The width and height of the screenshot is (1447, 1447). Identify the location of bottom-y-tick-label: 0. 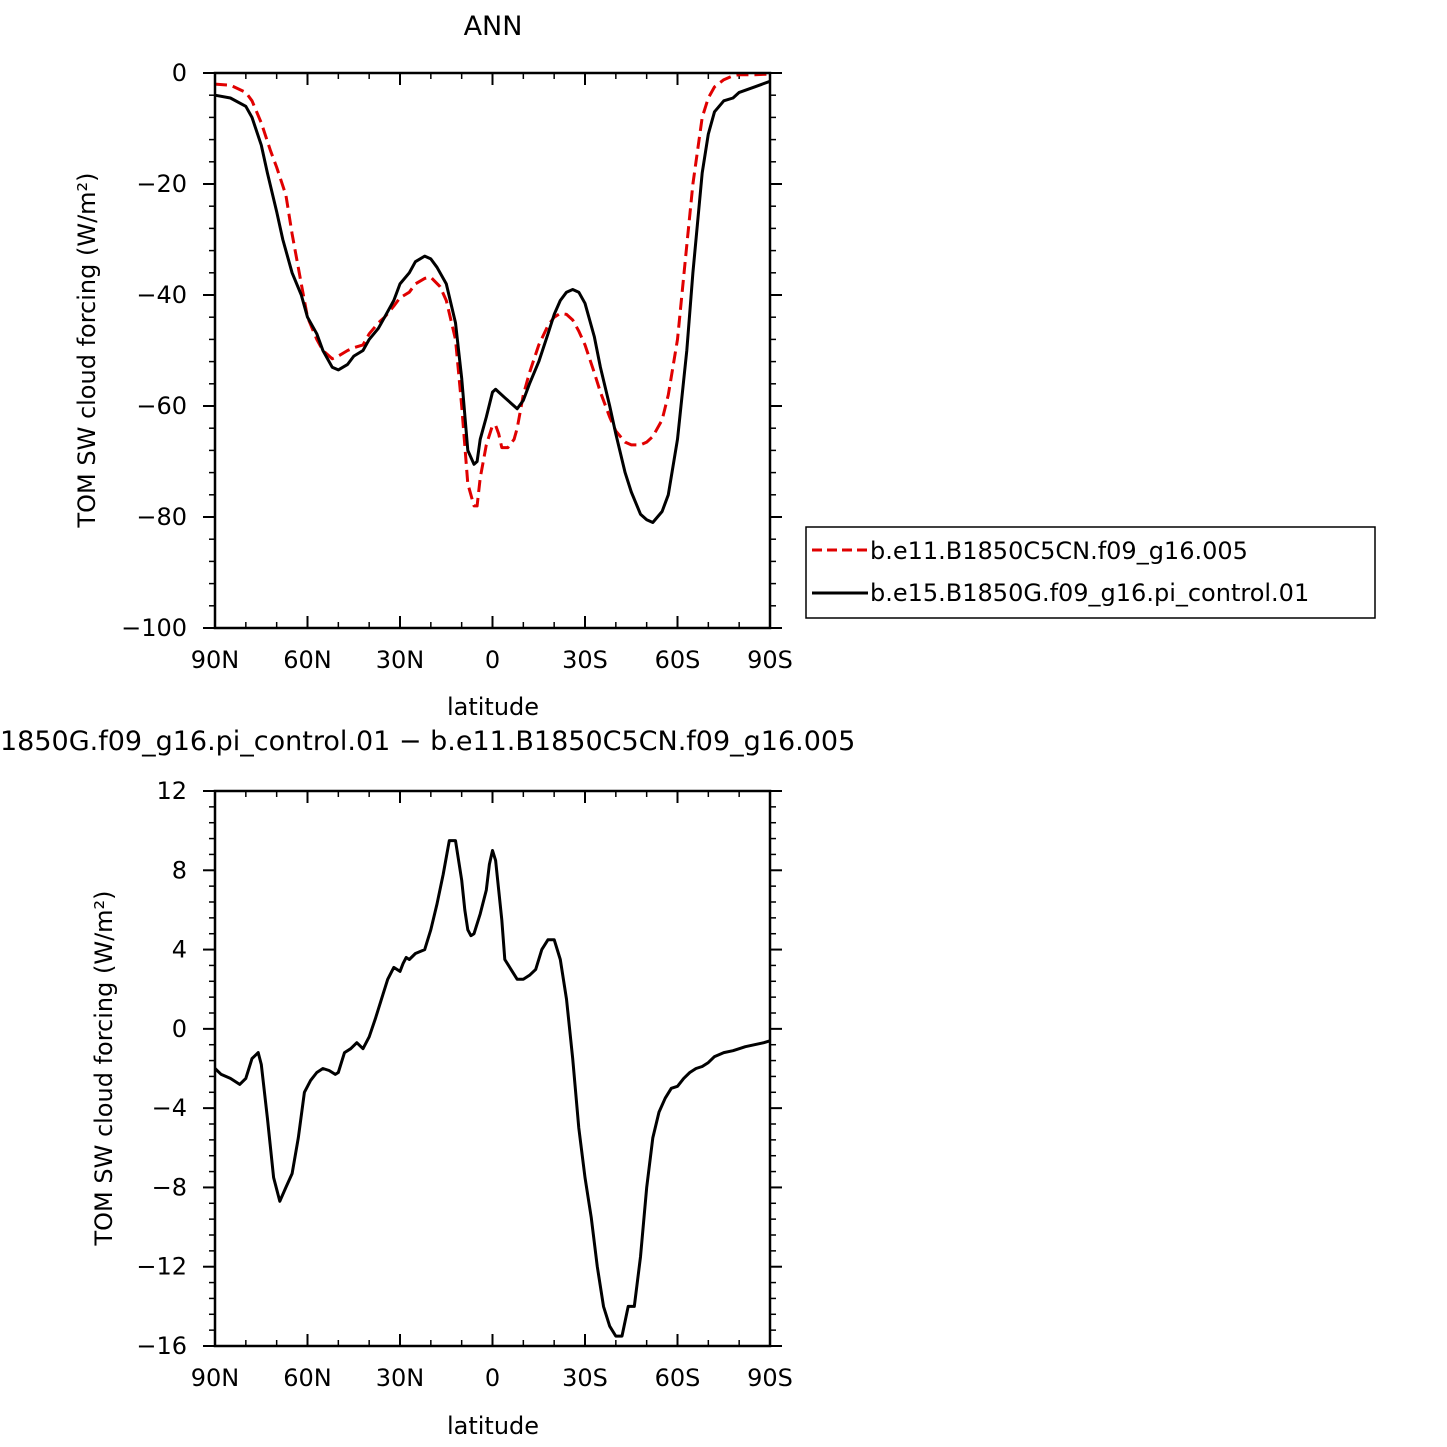
(179, 1029).